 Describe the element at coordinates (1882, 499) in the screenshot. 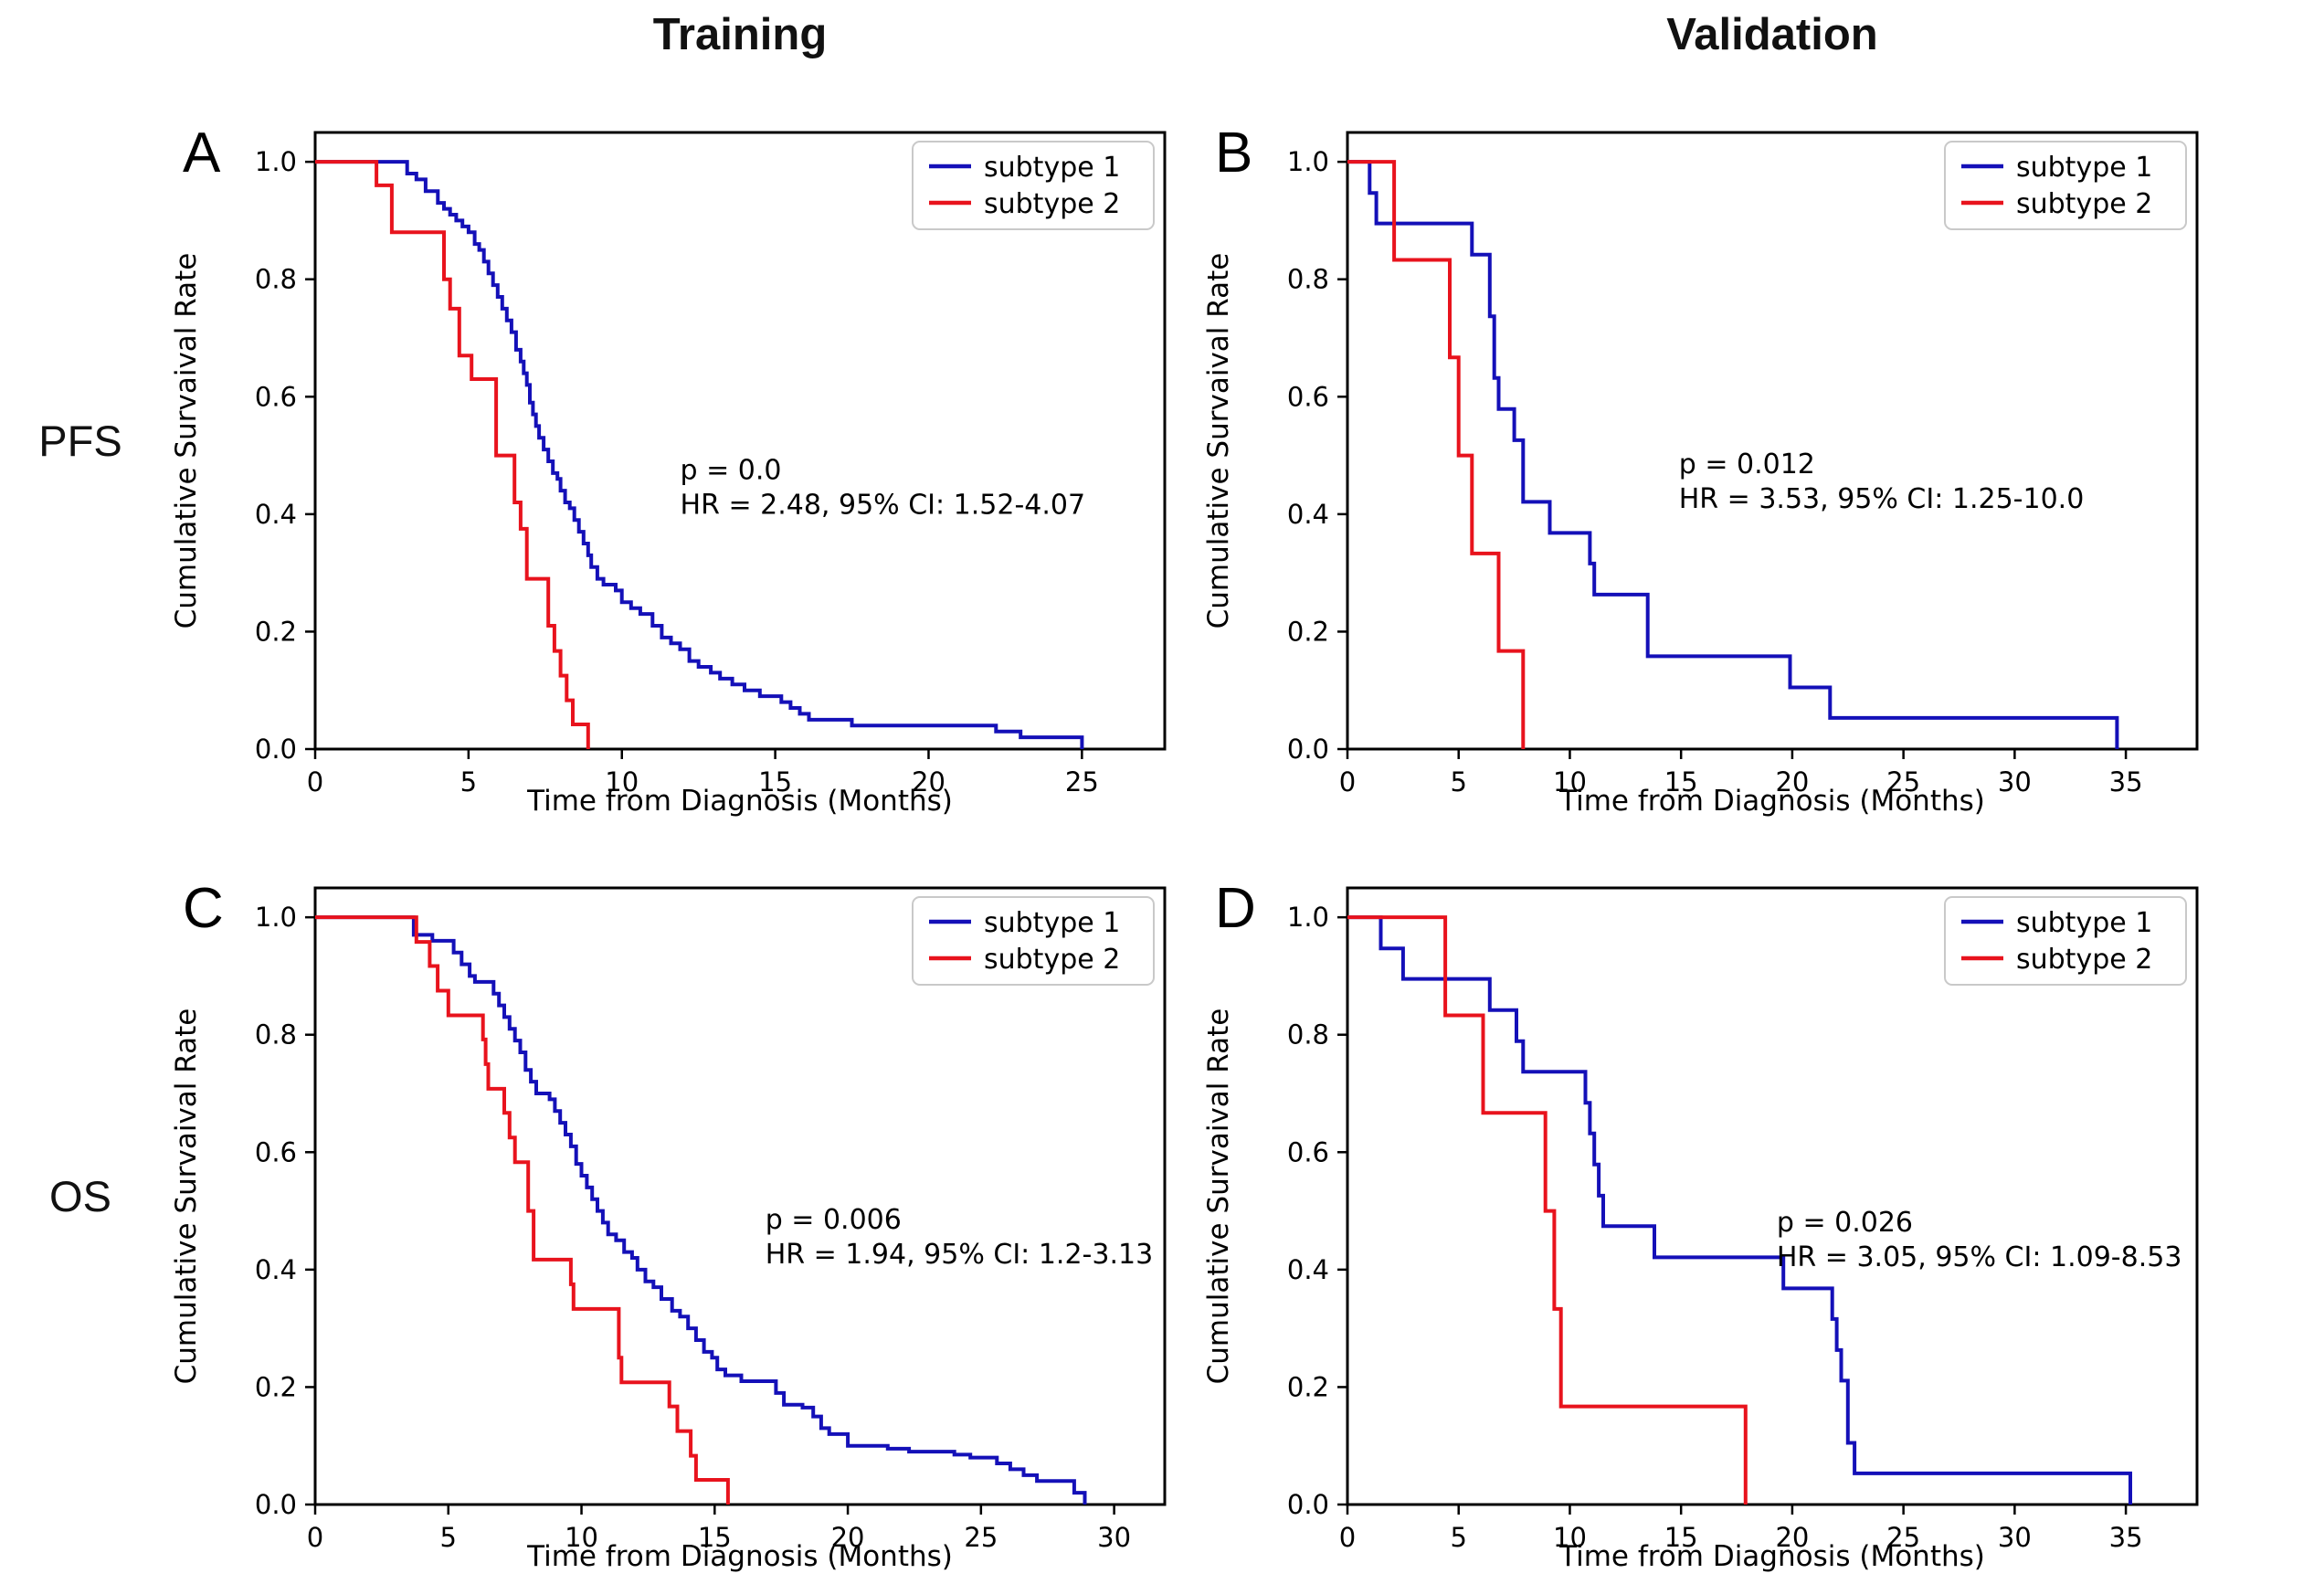

I see `annotation-line: HR = 3.53, 95% CI: 1.25-10.0` at that location.